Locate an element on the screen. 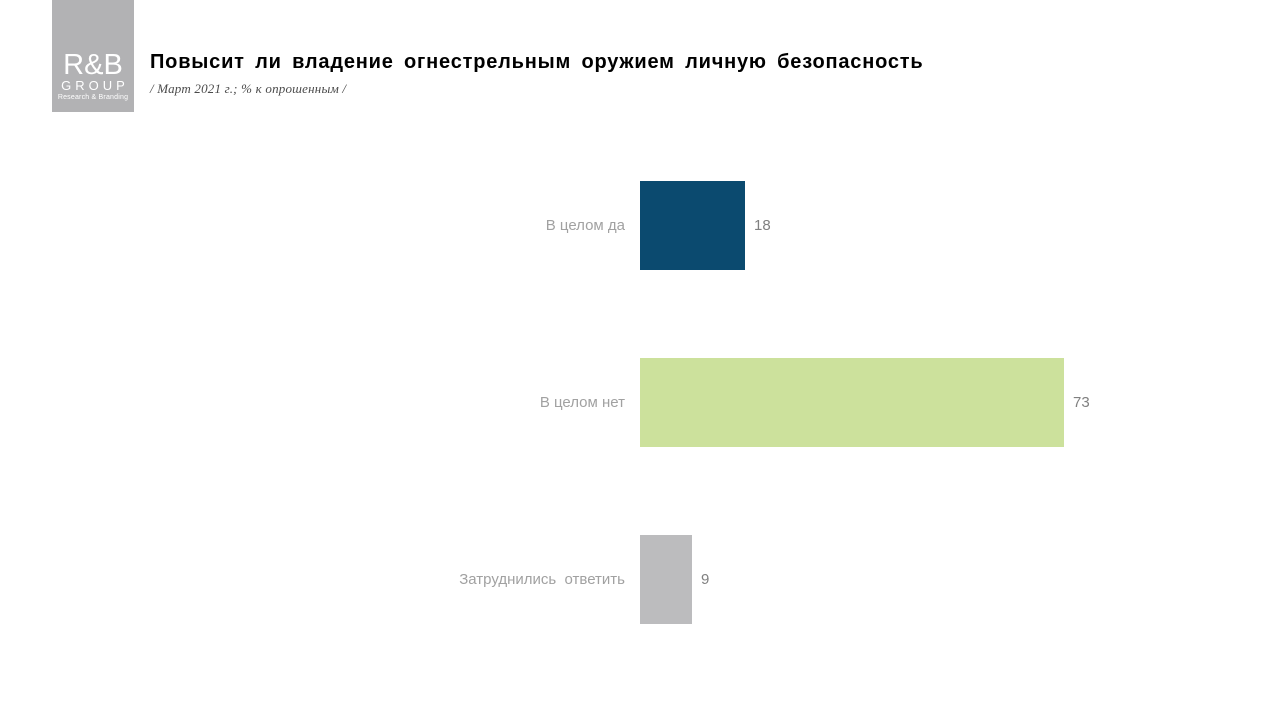 The width and height of the screenshot is (1280, 720). rb-group-logo: R&B GROUP Research & Branding is located at coordinates (93, 56).